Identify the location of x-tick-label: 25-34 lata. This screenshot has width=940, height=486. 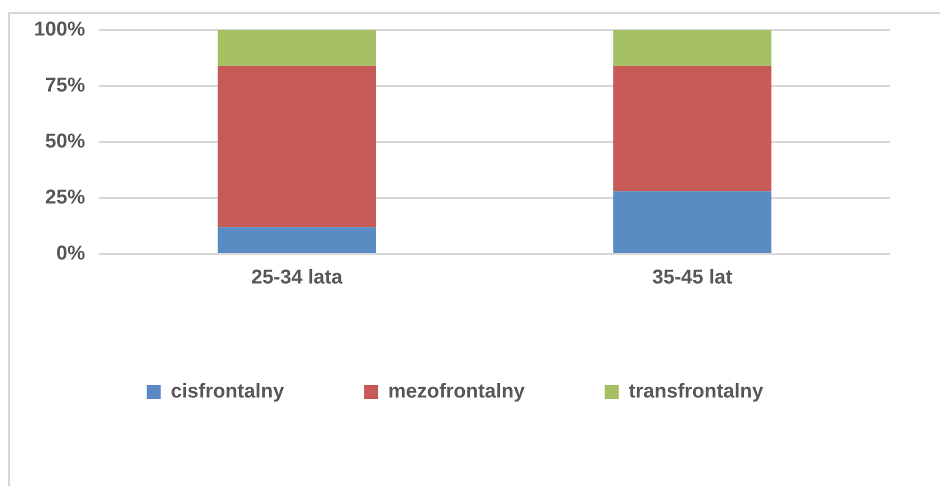
(297, 277).